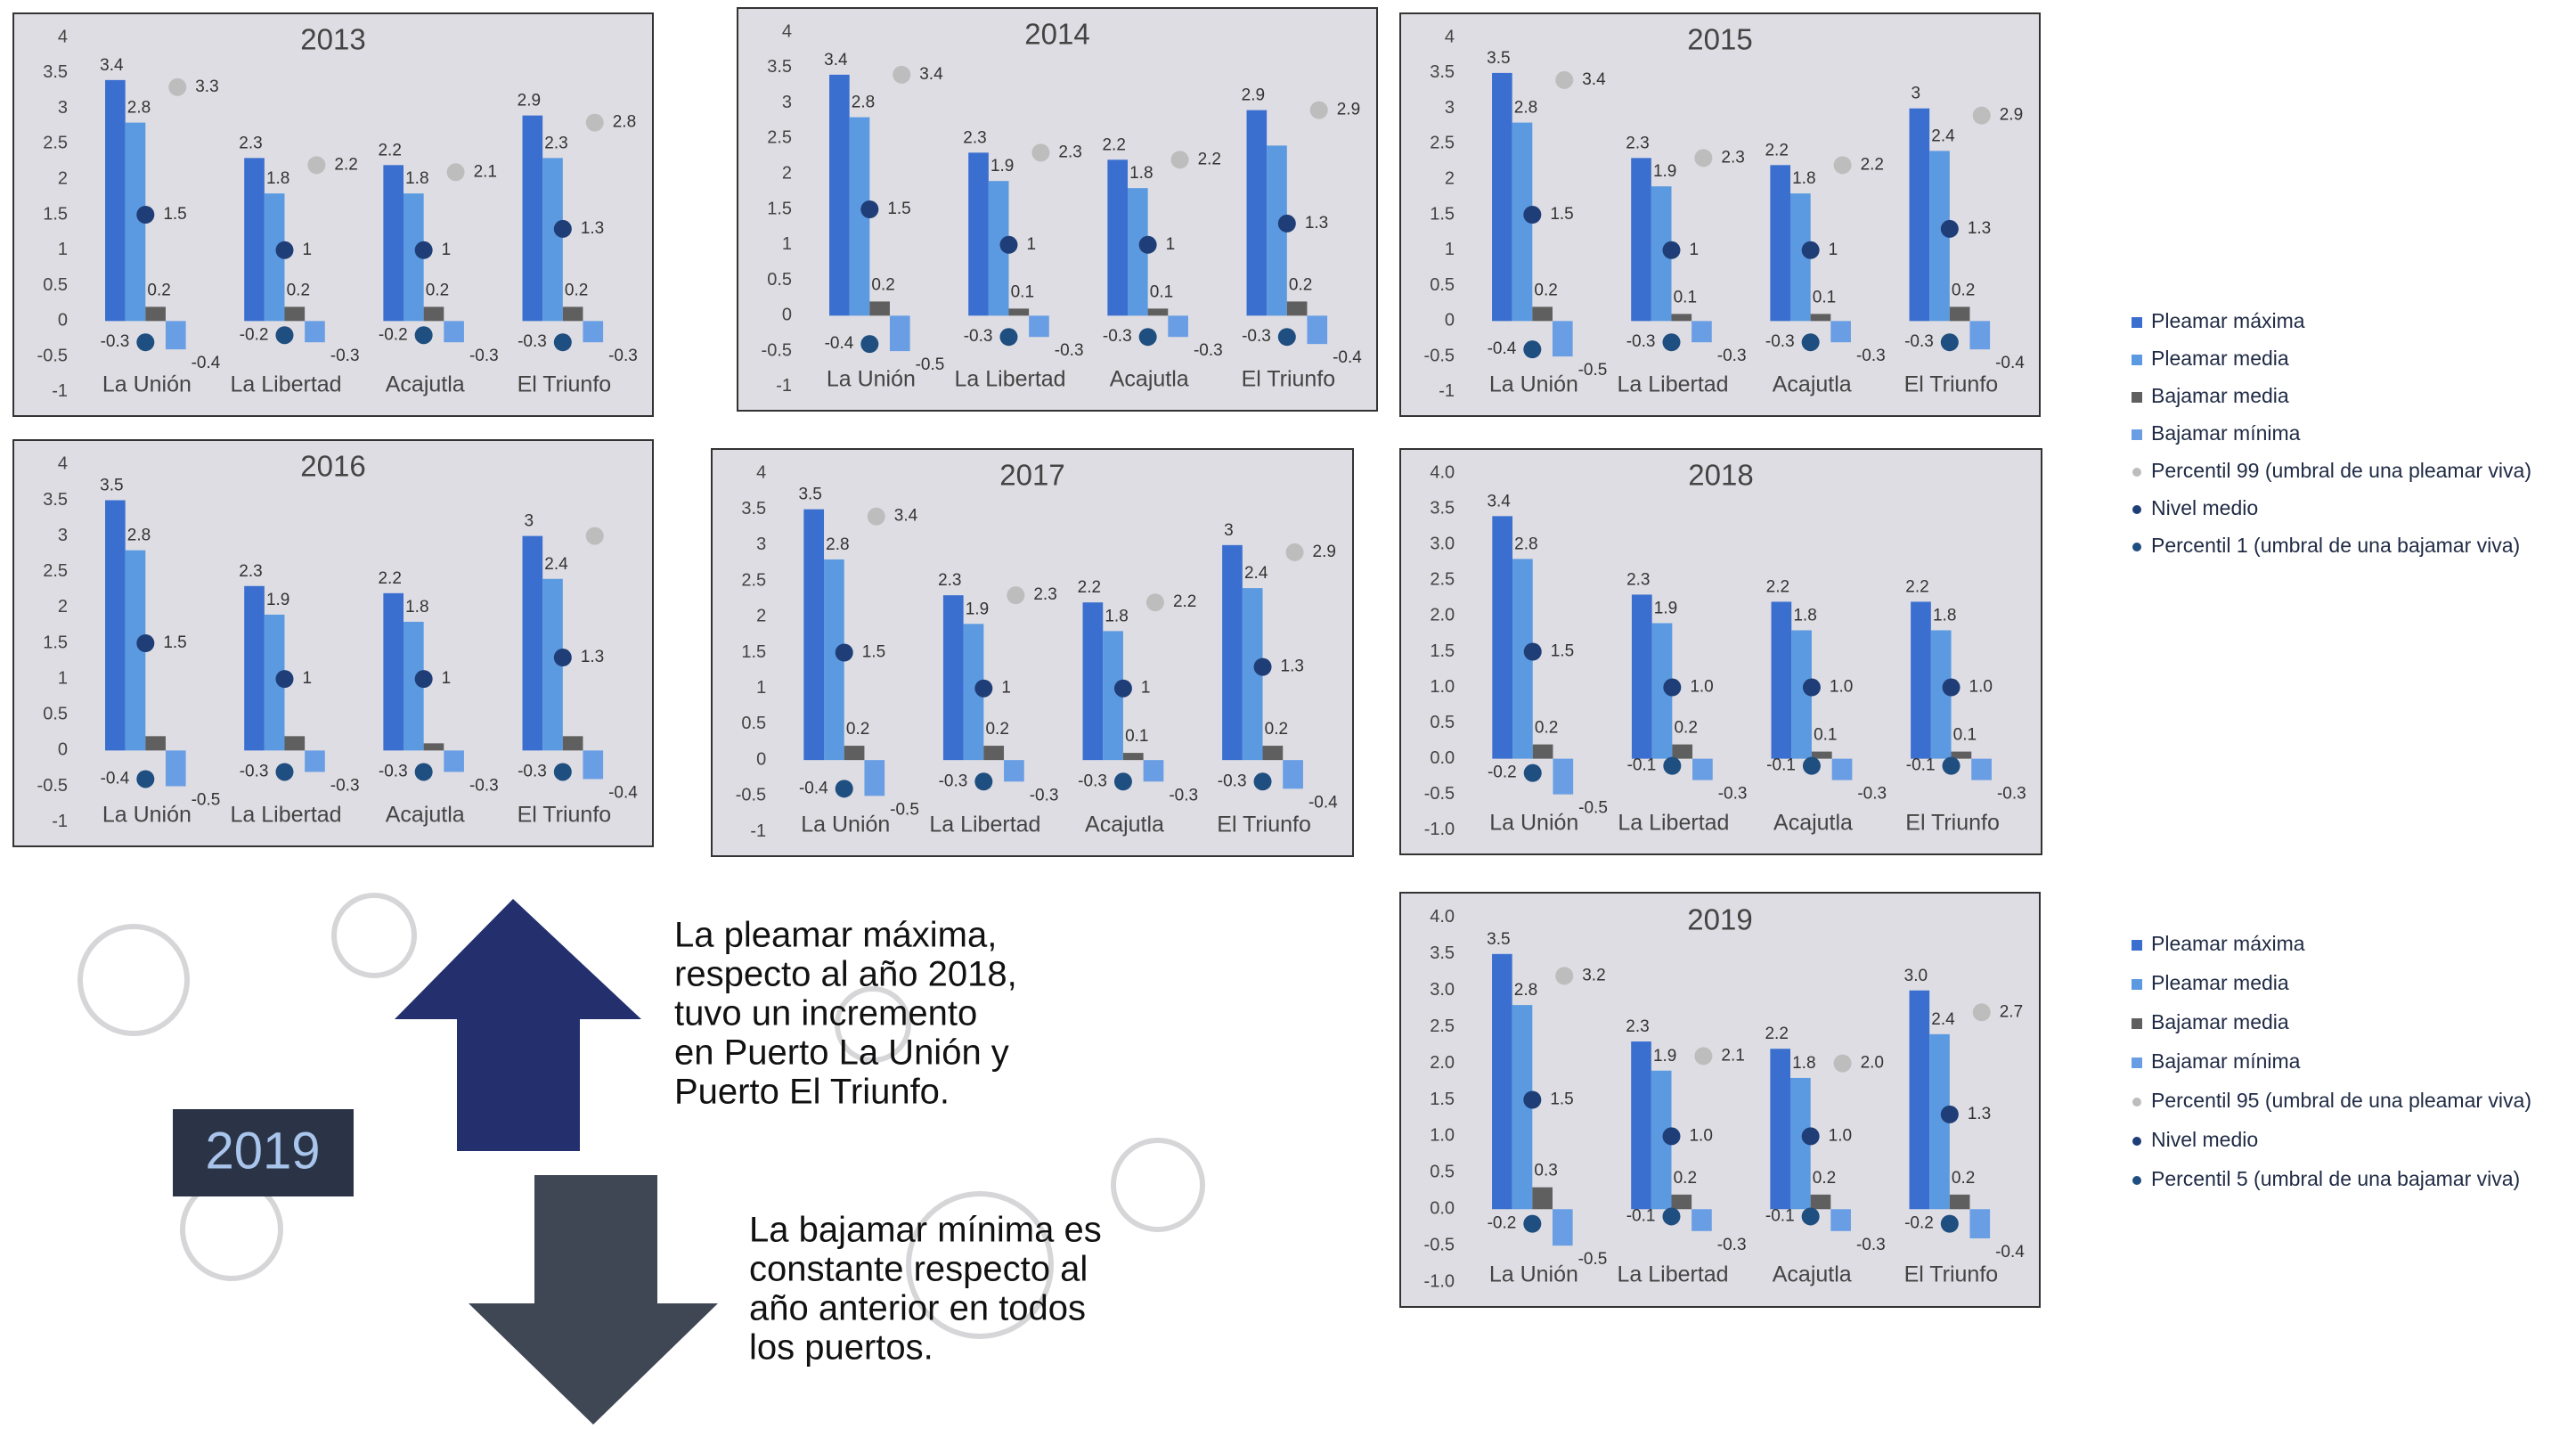  Describe the element at coordinates (780, 67) in the screenshot. I see `y-tick-label: 3.5` at that location.